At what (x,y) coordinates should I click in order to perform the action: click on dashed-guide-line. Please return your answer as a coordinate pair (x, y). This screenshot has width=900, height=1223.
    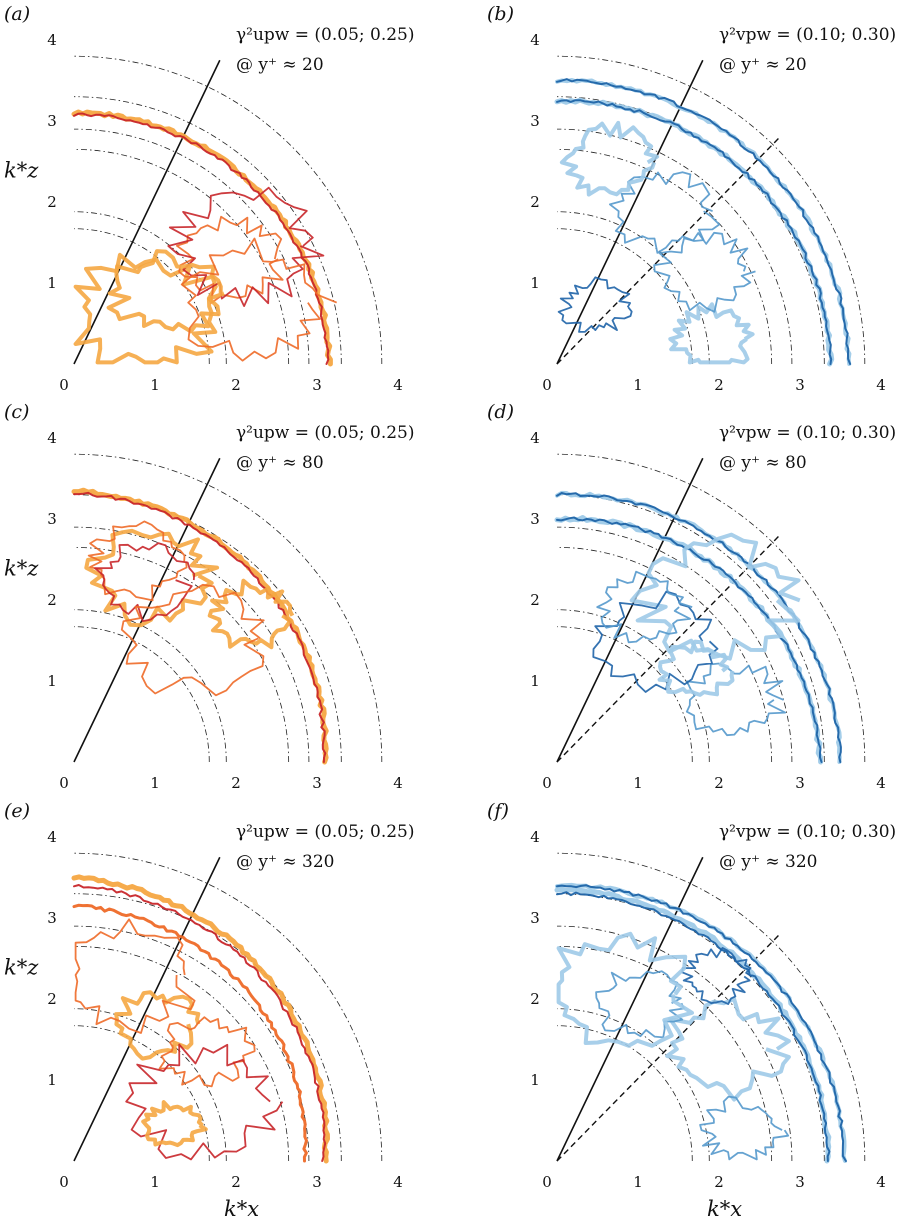
    Looking at the image, I should click on (668, 648).